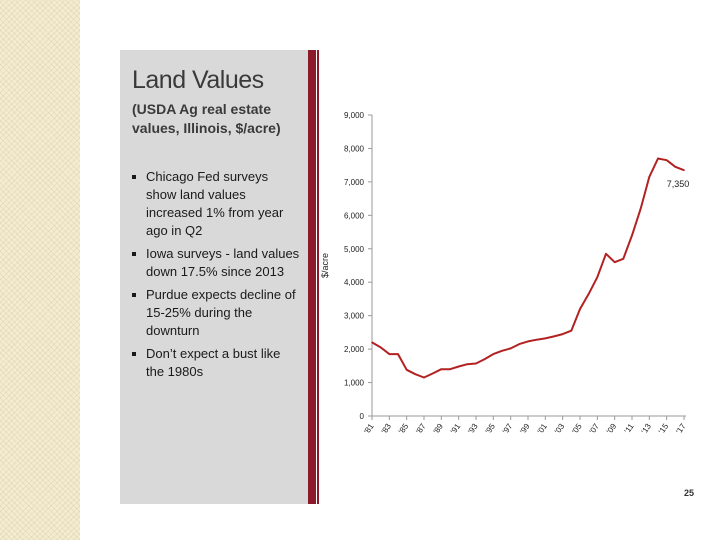 The image size is (720, 540). Describe the element at coordinates (456, 429) in the screenshot. I see `x-tick-label: '91` at that location.